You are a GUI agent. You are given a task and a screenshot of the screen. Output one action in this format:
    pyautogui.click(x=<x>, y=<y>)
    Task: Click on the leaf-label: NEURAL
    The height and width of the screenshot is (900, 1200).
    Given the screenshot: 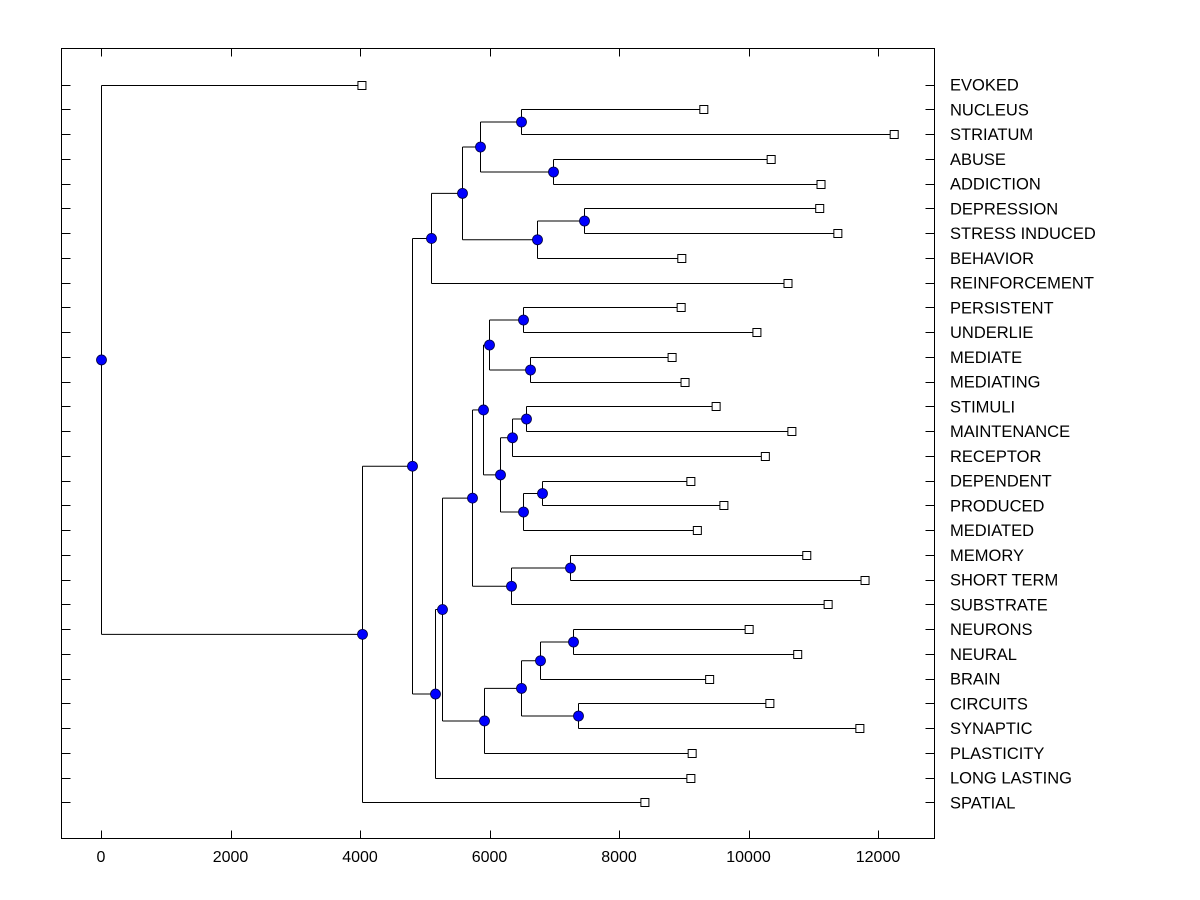 What is the action you would take?
    pyautogui.click(x=983, y=655)
    